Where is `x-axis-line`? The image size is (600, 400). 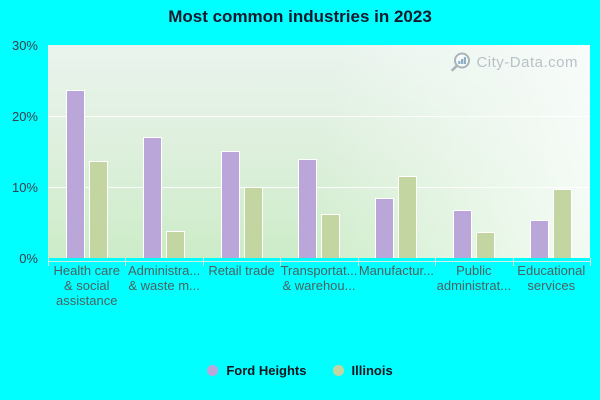
x-axis-line is located at coordinates (319, 261).